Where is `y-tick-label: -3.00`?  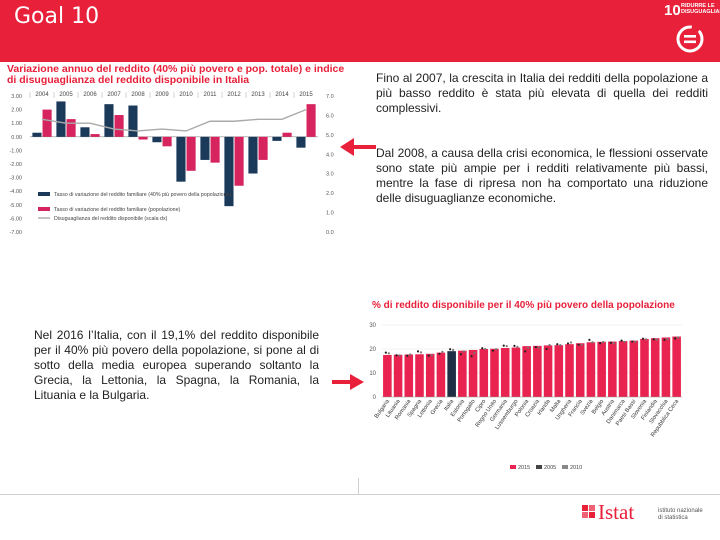 y-tick-label: -3.00 is located at coordinates (15, 179).